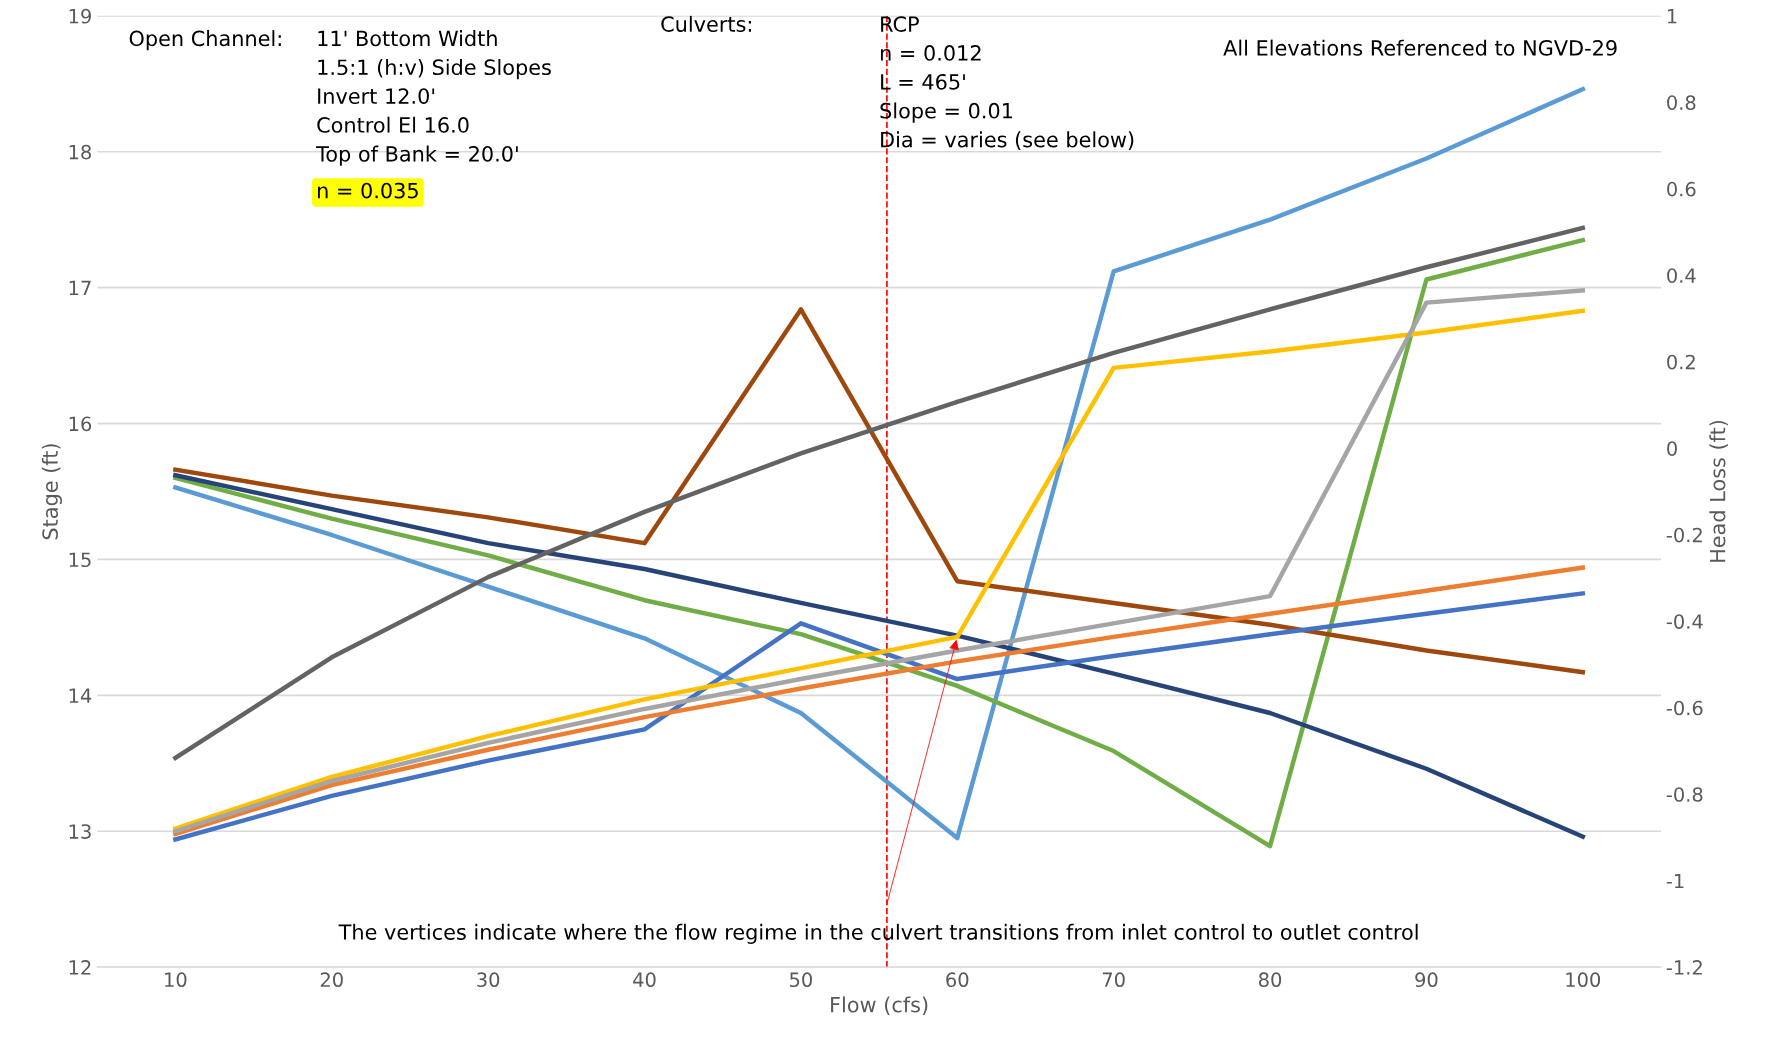 This screenshot has width=1767, height=1057. I want to click on x-tick-label: 100, so click(1583, 980).